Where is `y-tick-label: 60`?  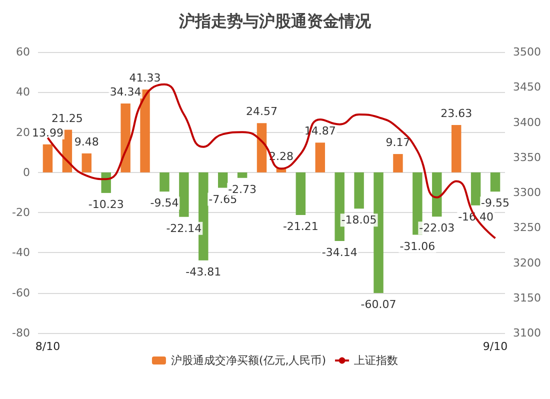 y-tick-label: 60 is located at coordinates (23, 52).